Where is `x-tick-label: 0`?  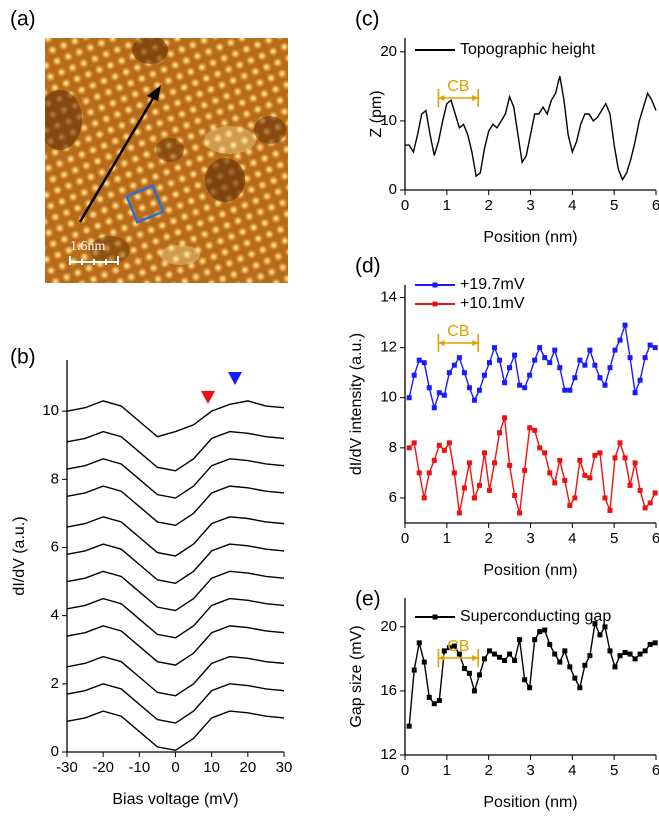 x-tick-label: 0 is located at coordinates (405, 538).